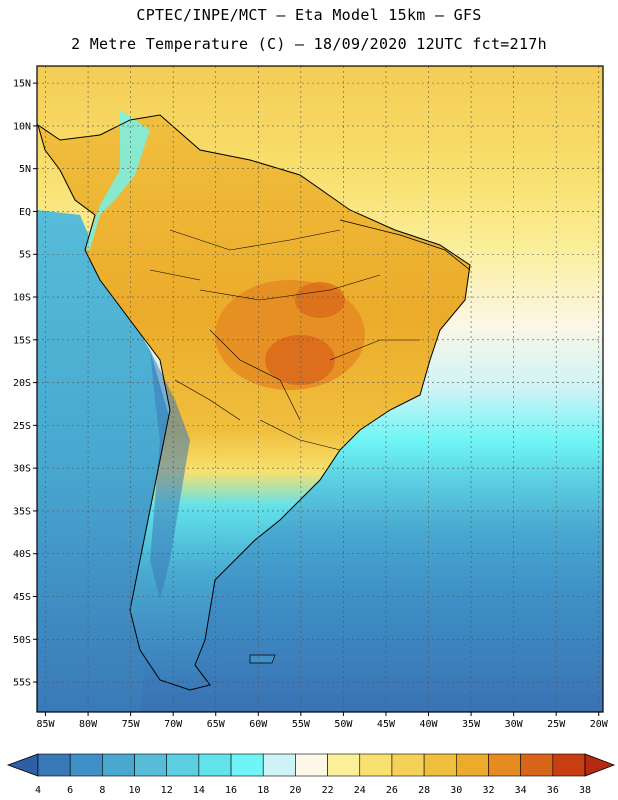 This screenshot has height=800, width=618. I want to click on lon-label: 25W, so click(556, 724).